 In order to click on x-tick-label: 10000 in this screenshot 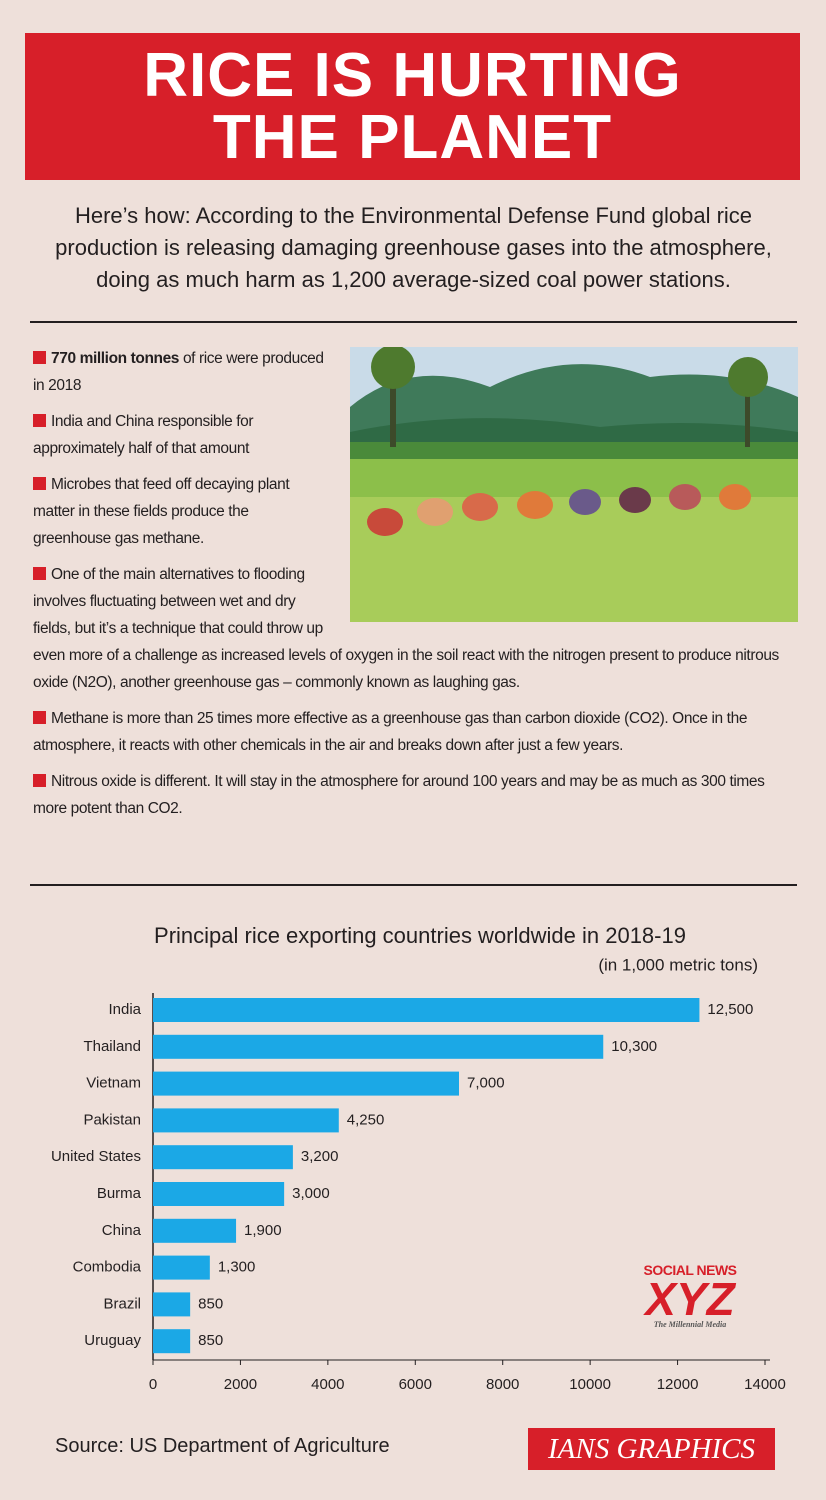, I will do `click(590, 1384)`.